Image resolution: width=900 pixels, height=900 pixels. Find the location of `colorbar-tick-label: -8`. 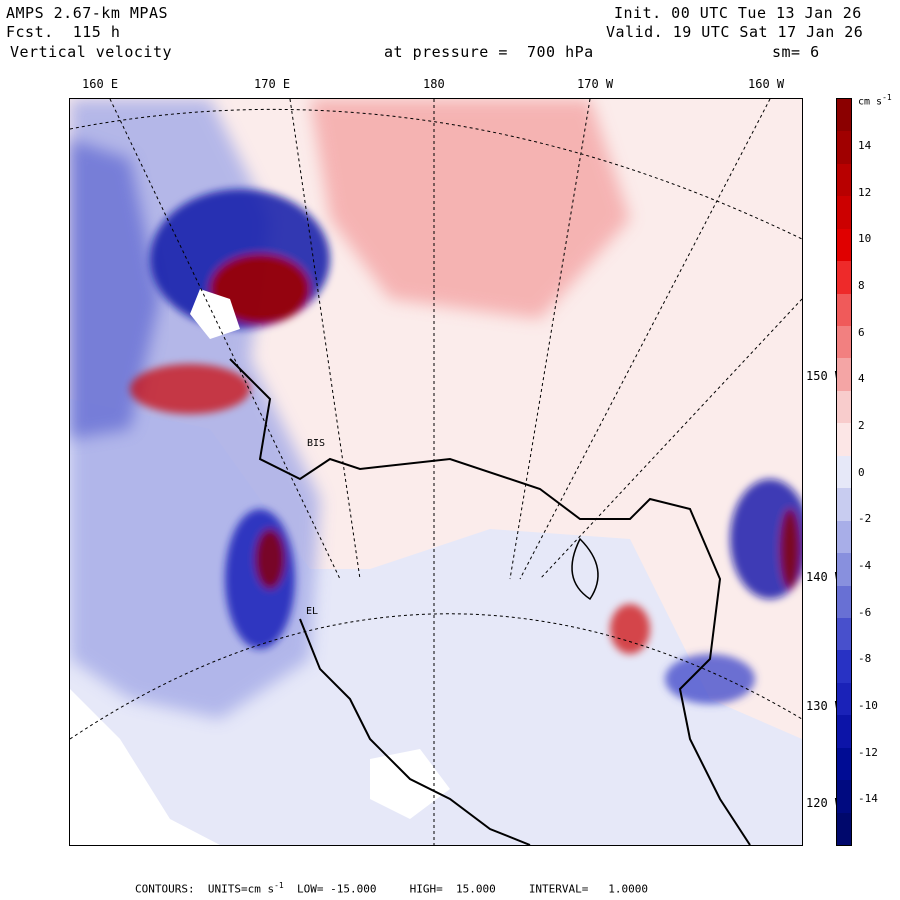

colorbar-tick-label: -8 is located at coordinates (865, 658).